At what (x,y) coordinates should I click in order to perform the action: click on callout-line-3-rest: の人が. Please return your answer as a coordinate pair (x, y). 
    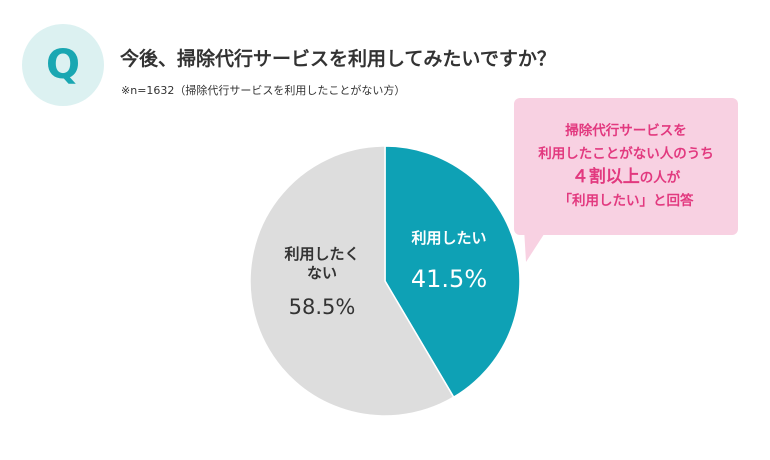
    Looking at the image, I should click on (660, 178).